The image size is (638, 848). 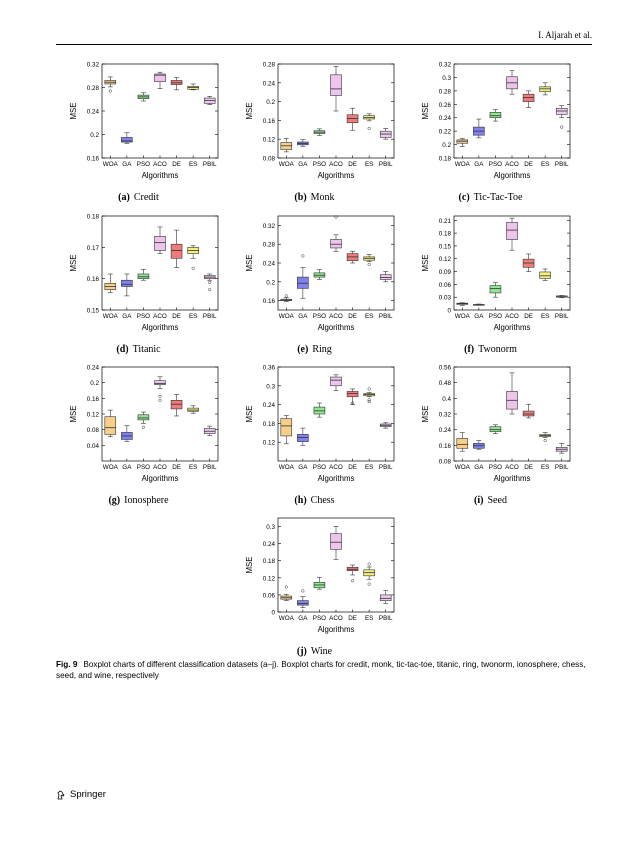 I want to click on subfigure-label: (i), so click(x=479, y=500).